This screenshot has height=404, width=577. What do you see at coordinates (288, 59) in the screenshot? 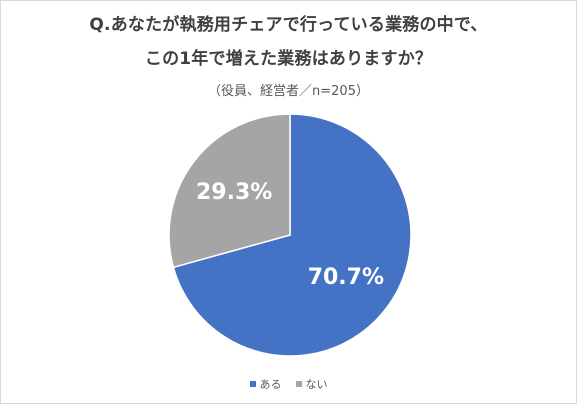
I see `chart-title-line2: この1年で増えた業務はありますか？` at bounding box center [288, 59].